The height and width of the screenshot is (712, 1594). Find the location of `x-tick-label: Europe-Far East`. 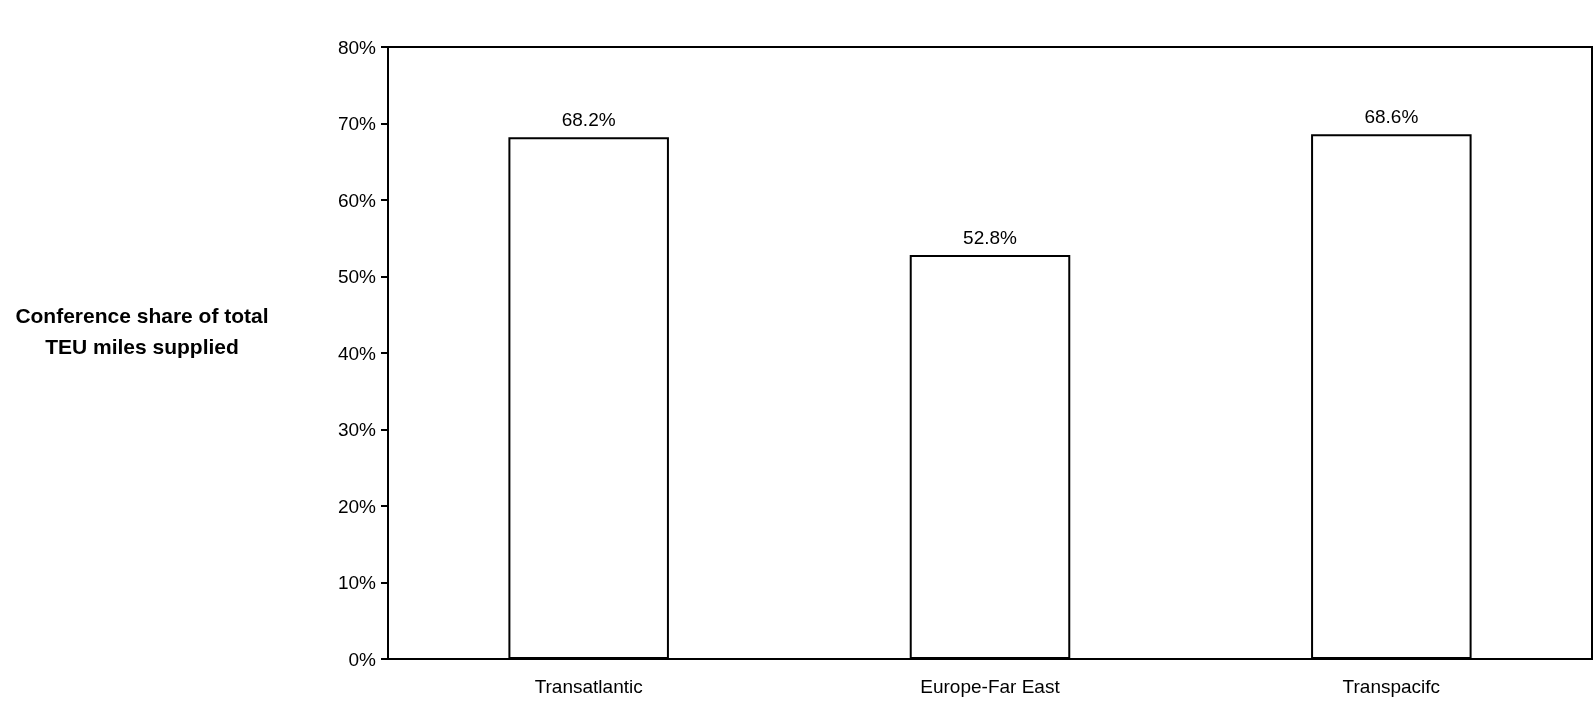

x-tick-label: Europe-Far East is located at coordinates (990, 686).